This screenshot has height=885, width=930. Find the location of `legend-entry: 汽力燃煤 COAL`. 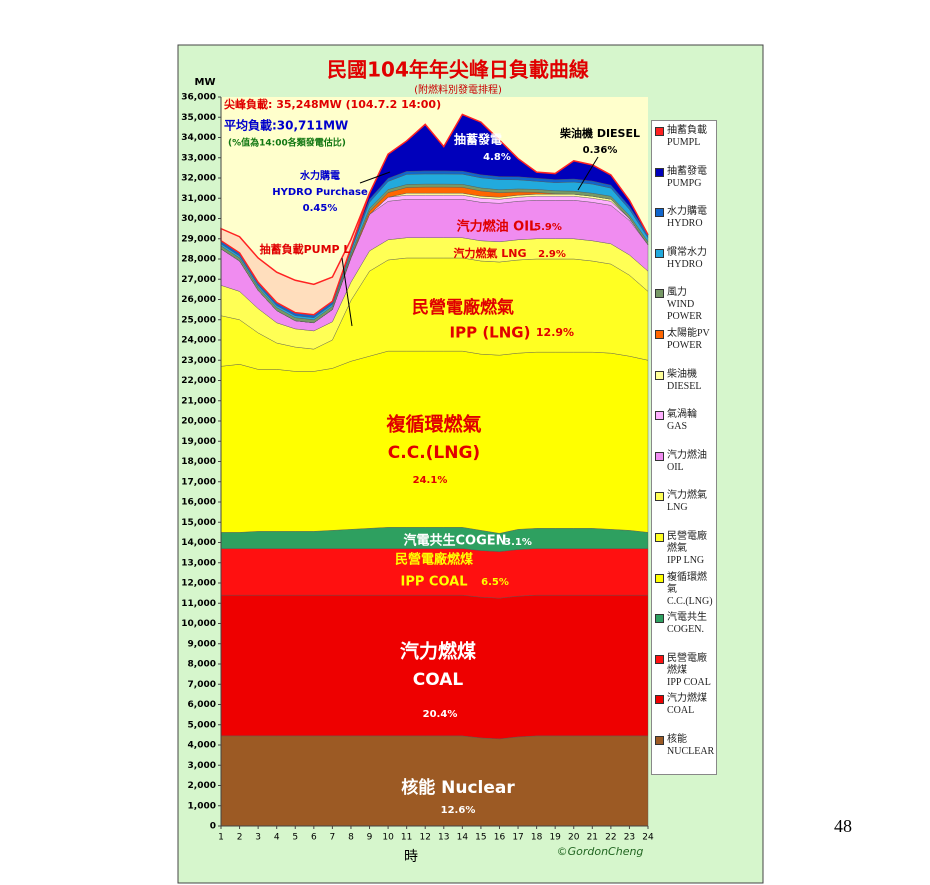

legend-entry: 汽力燃煤 COAL is located at coordinates (684, 713).